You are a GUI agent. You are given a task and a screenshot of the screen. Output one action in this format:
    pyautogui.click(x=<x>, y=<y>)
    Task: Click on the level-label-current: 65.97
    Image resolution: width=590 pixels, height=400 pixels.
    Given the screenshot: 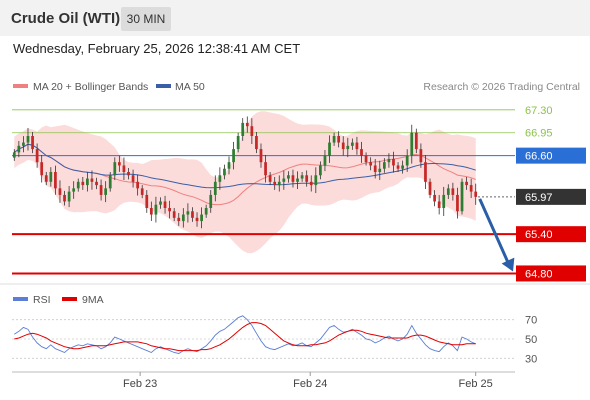 What is the action you would take?
    pyautogui.click(x=539, y=198)
    